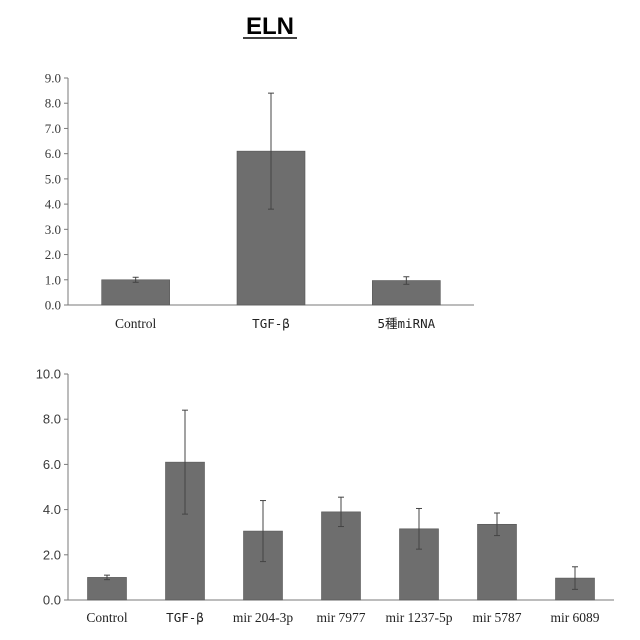 The width and height of the screenshot is (640, 640). What do you see at coordinates (407, 323) in the screenshot?
I see `x-category-label: 5種miRNA` at bounding box center [407, 323].